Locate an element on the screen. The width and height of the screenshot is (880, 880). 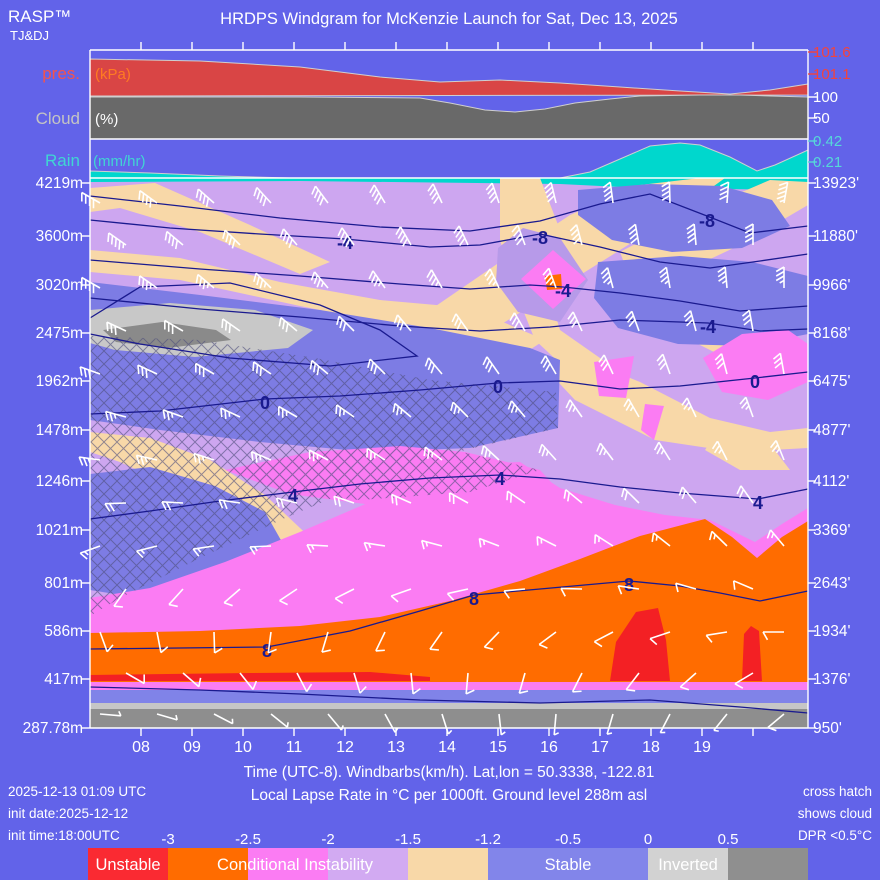
altitude-label-m: 3020m is located at coordinates (59, 285).